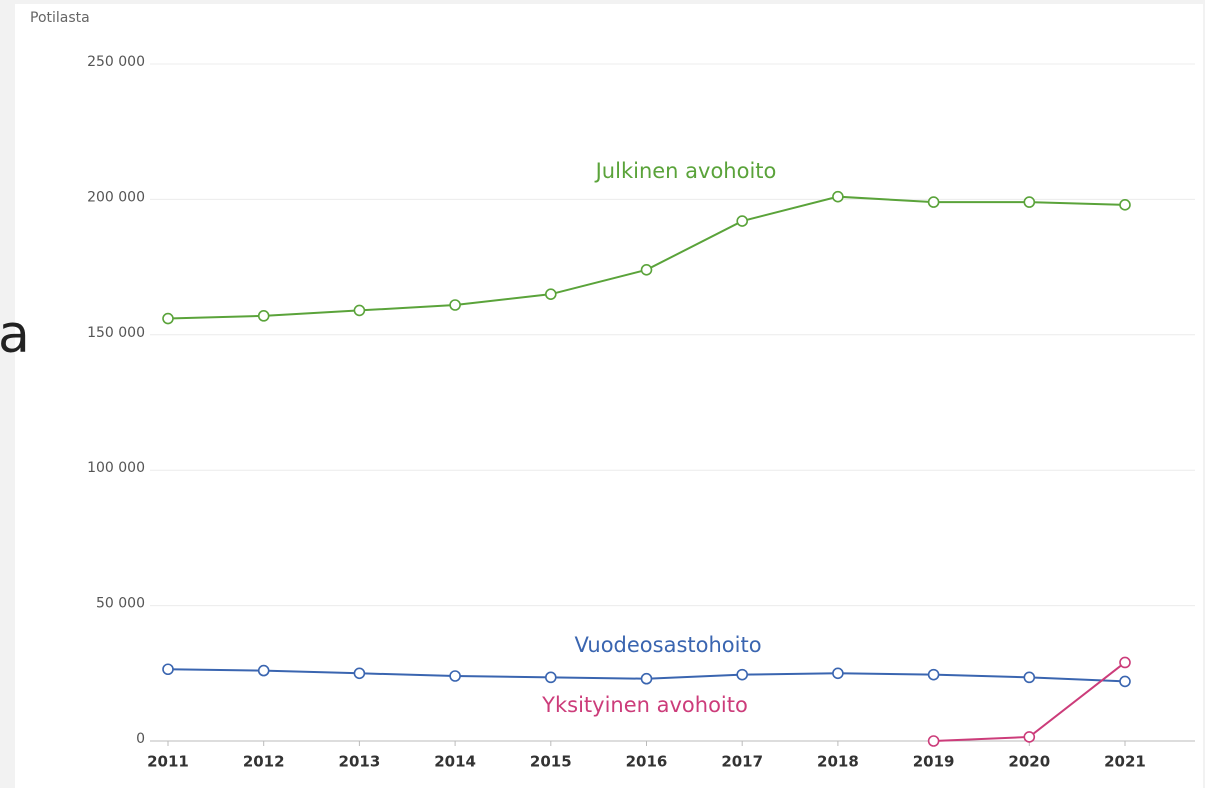  What do you see at coordinates (1125, 762) in the screenshot?
I see `x-tick-label: 2021` at bounding box center [1125, 762].